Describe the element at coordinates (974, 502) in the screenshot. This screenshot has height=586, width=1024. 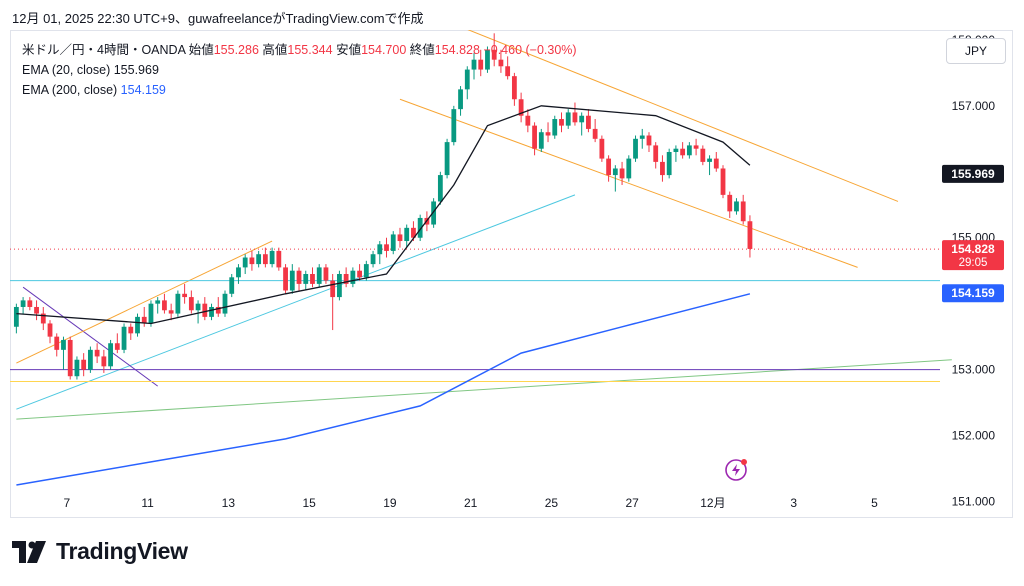
I see `y-tick-label-0: 151.000` at that location.